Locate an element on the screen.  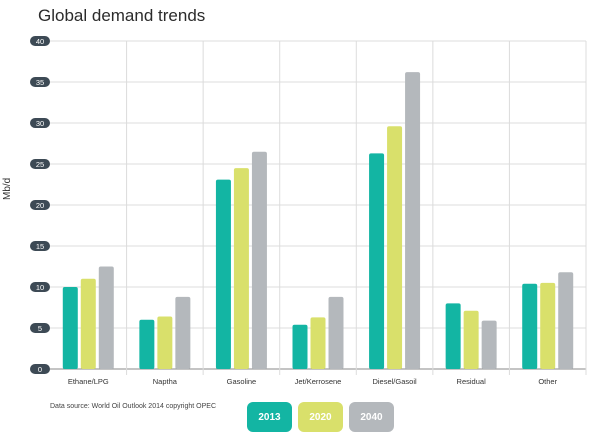
bar-2040-Diesel/Gasoil is located at coordinates (413, 220).